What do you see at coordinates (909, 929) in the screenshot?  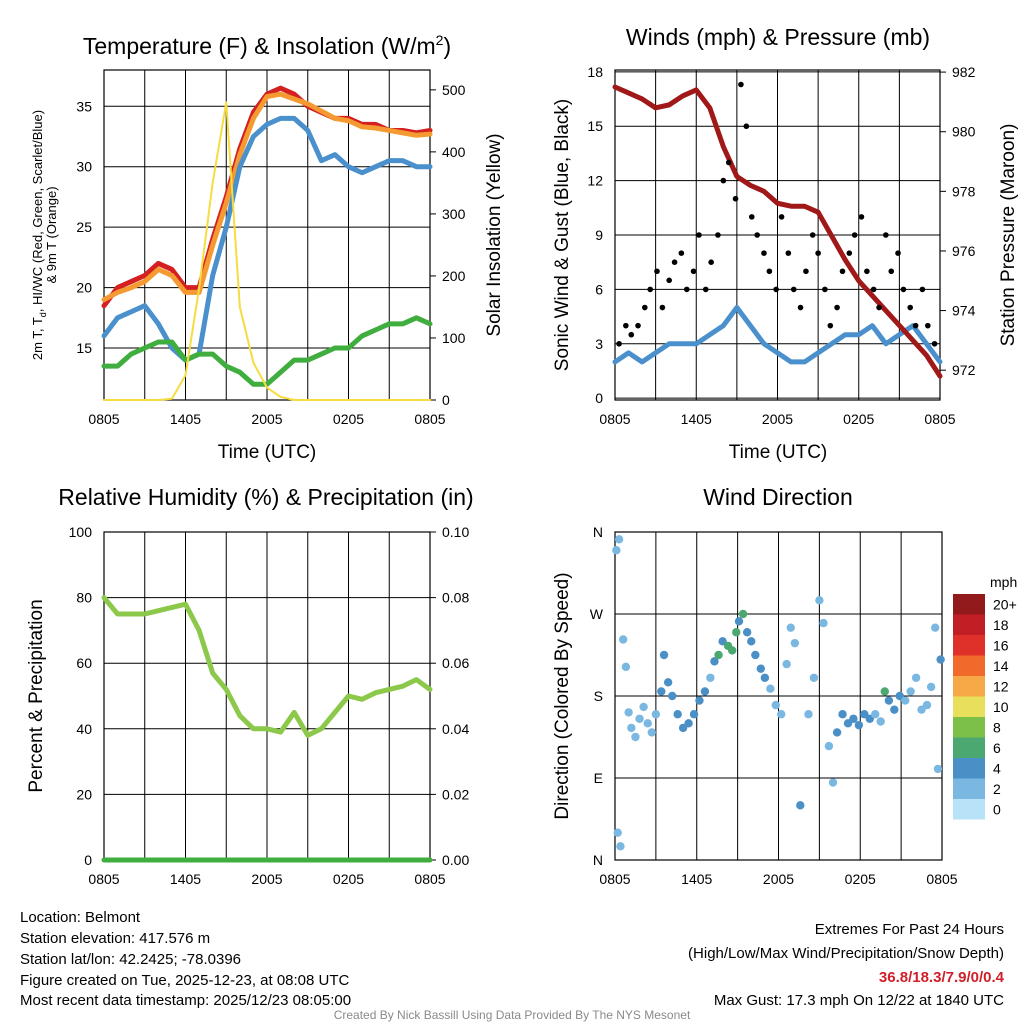 I see `extremes-title: Extremes For Past 24 Hours` at bounding box center [909, 929].